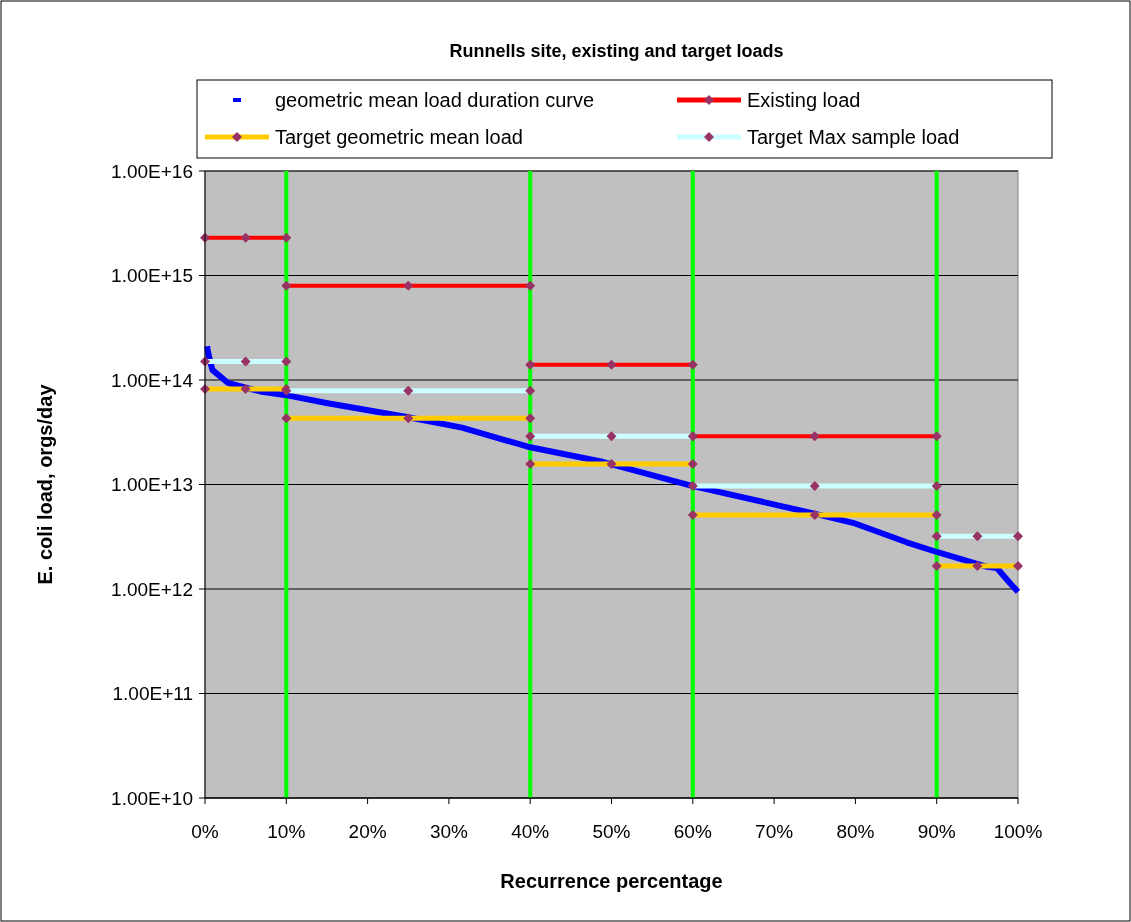  What do you see at coordinates (152, 589) in the screenshot?
I see `y-tick-label: 1.00E+12` at bounding box center [152, 589].